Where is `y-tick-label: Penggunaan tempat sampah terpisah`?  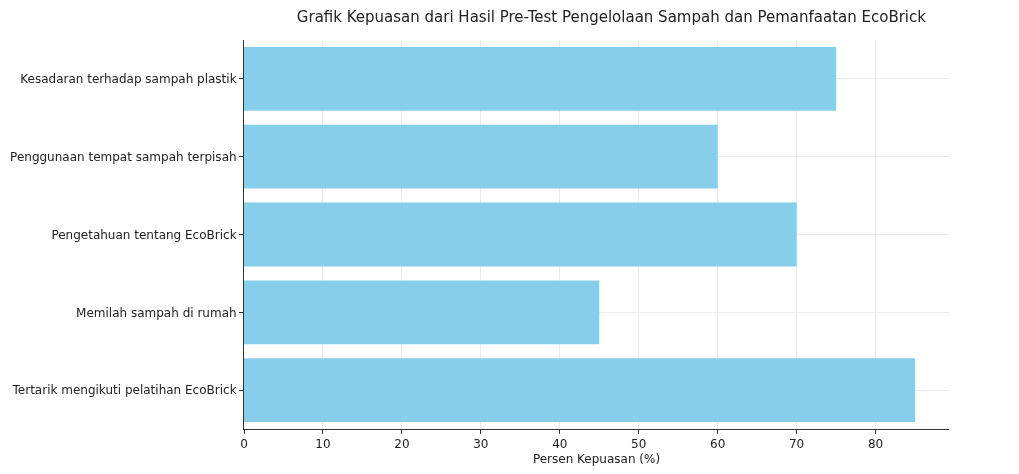
y-tick-label: Penggunaan tempat sampah terpisah is located at coordinates (123, 156).